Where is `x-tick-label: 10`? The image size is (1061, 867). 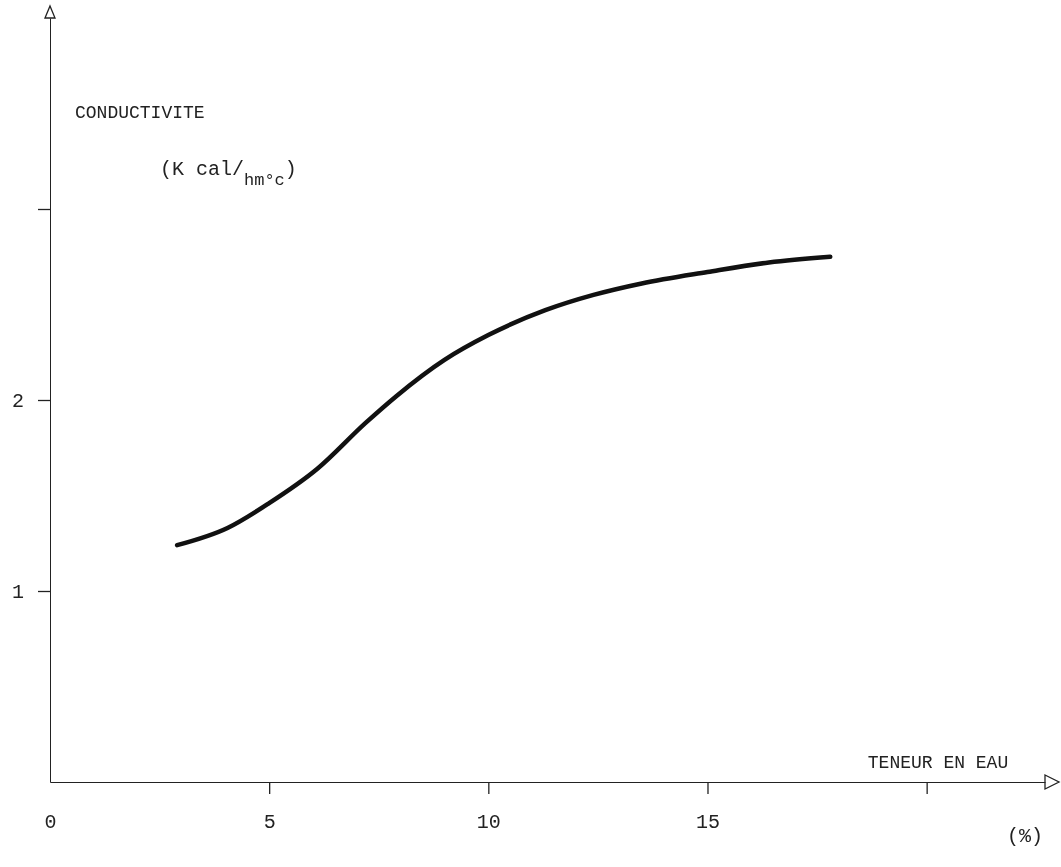
x-tick-label: 10 is located at coordinates (488, 823).